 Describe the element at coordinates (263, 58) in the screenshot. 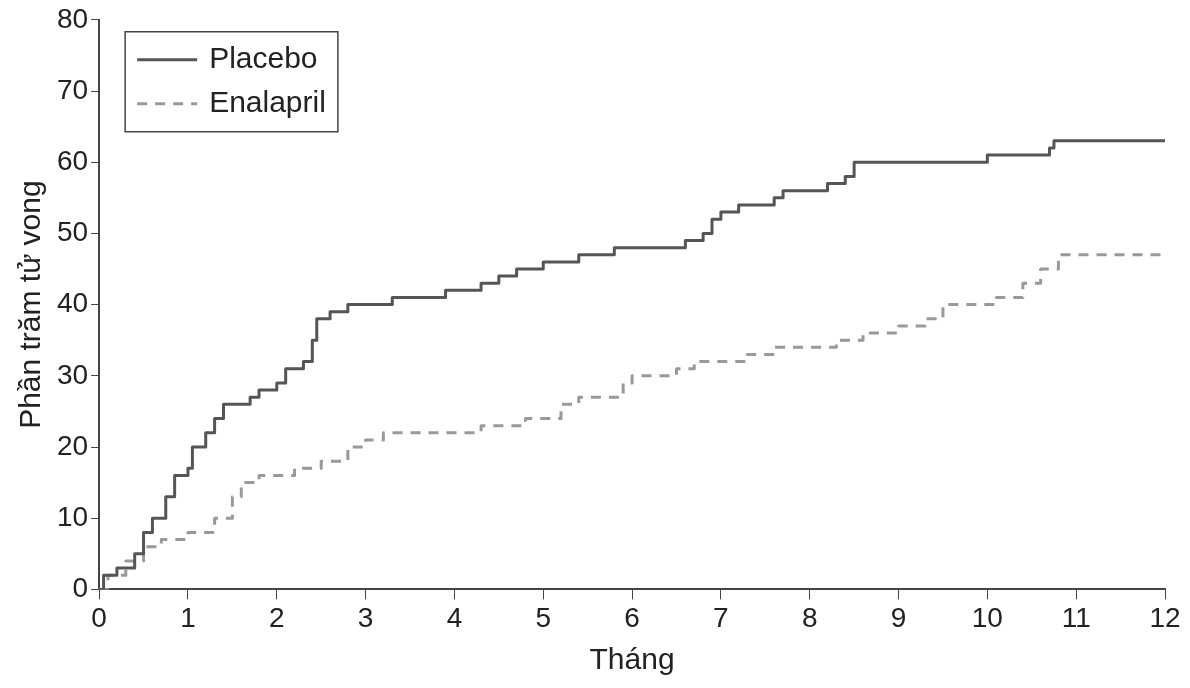

I see `legend-label: Placebo` at that location.